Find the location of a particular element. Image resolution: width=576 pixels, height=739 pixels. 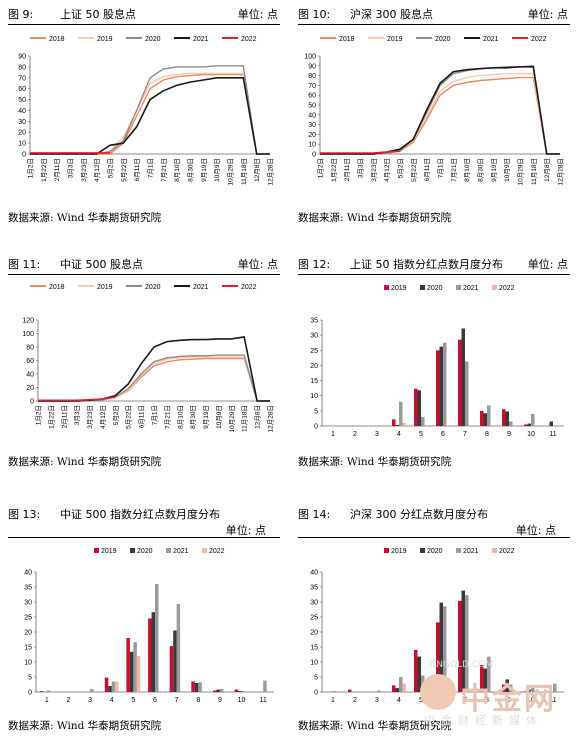

x-tick-label: 8 is located at coordinates (487, 700).